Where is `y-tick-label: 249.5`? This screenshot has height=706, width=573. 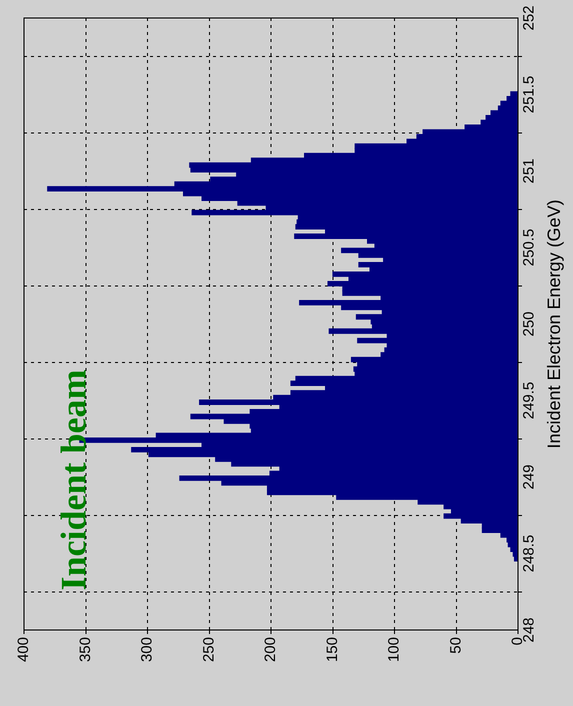 y-tick-label: 249.5 is located at coordinates (529, 401).